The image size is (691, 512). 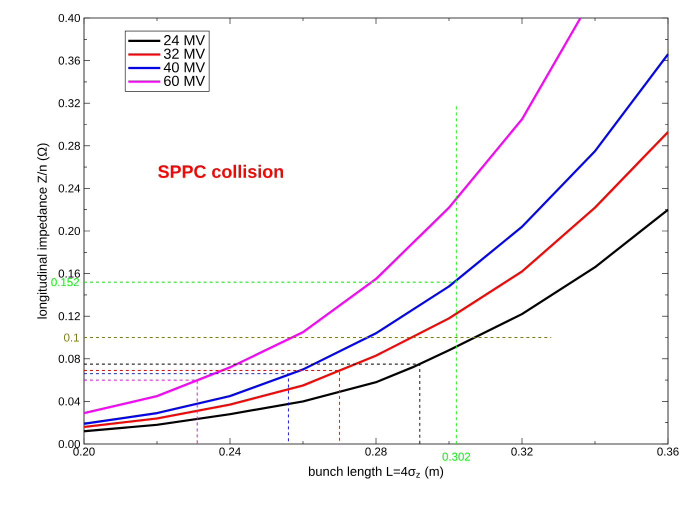 What do you see at coordinates (69, 146) in the screenshot?
I see `y-tick-label: 0.28` at bounding box center [69, 146].